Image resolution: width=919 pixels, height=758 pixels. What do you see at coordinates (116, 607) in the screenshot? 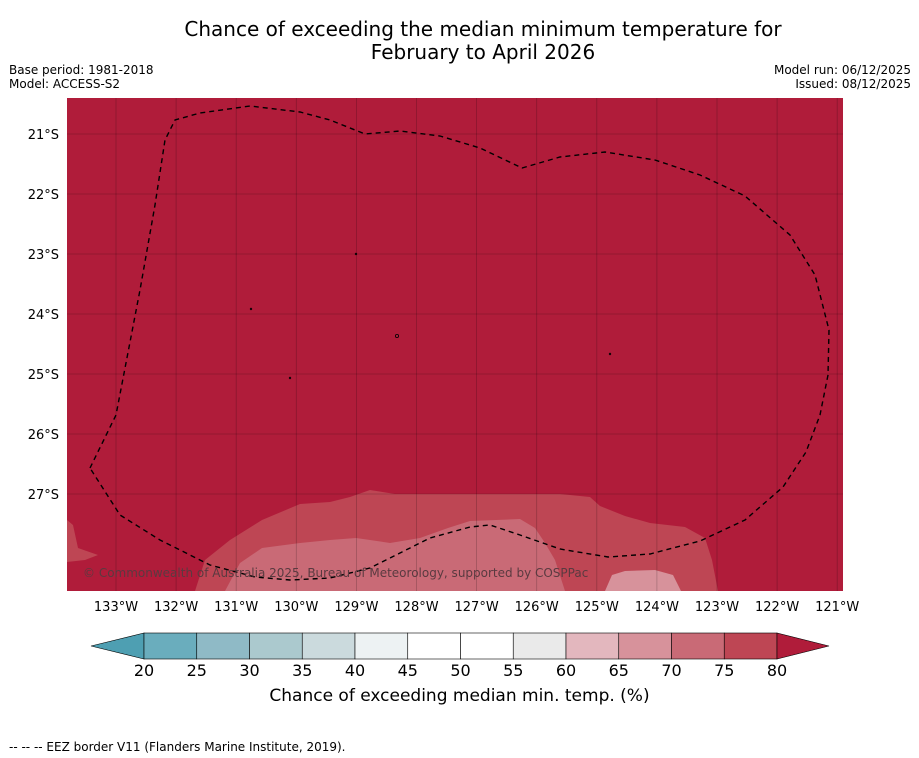
I see `longitude-tick-label: 133°W` at bounding box center [116, 607].